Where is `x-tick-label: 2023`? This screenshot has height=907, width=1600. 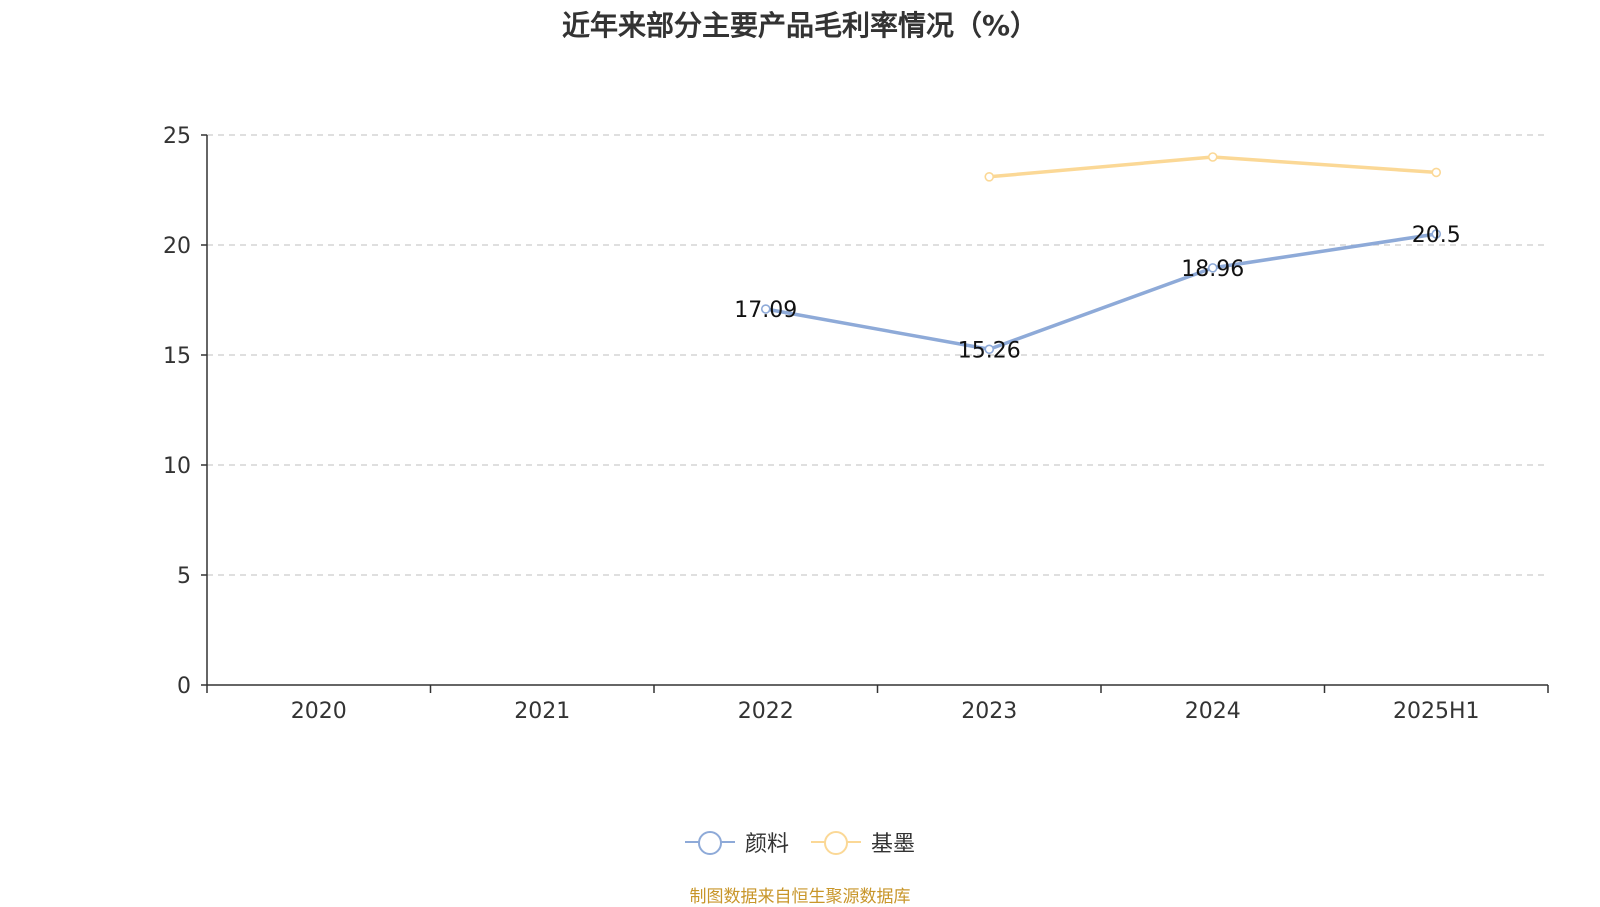 x-tick-label: 2023 is located at coordinates (989, 711).